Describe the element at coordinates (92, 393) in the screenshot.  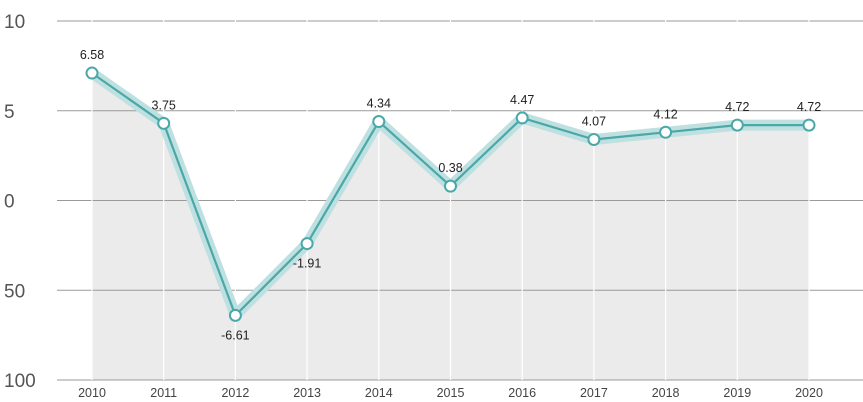
I see `x-tick-label: 2010` at that location.